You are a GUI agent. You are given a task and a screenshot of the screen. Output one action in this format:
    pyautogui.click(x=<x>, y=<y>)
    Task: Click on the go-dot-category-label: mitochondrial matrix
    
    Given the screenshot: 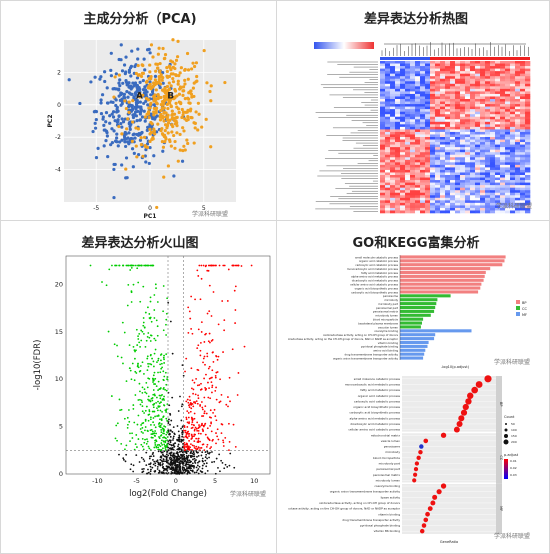 What is the action you would take?
    pyautogui.click(x=386, y=435)
    